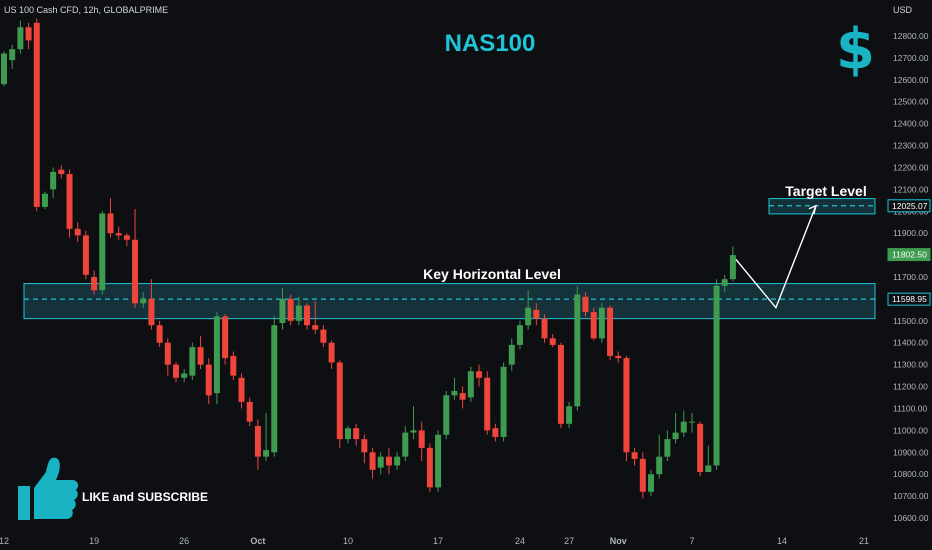 The width and height of the screenshot is (932, 550). I want to click on key-level-label: Key Horizontal Level, so click(492, 274).